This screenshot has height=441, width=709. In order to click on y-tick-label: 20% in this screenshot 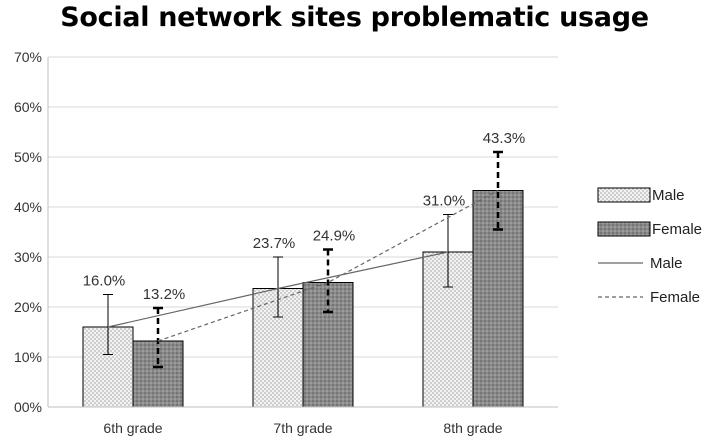, I will do `click(28, 307)`.